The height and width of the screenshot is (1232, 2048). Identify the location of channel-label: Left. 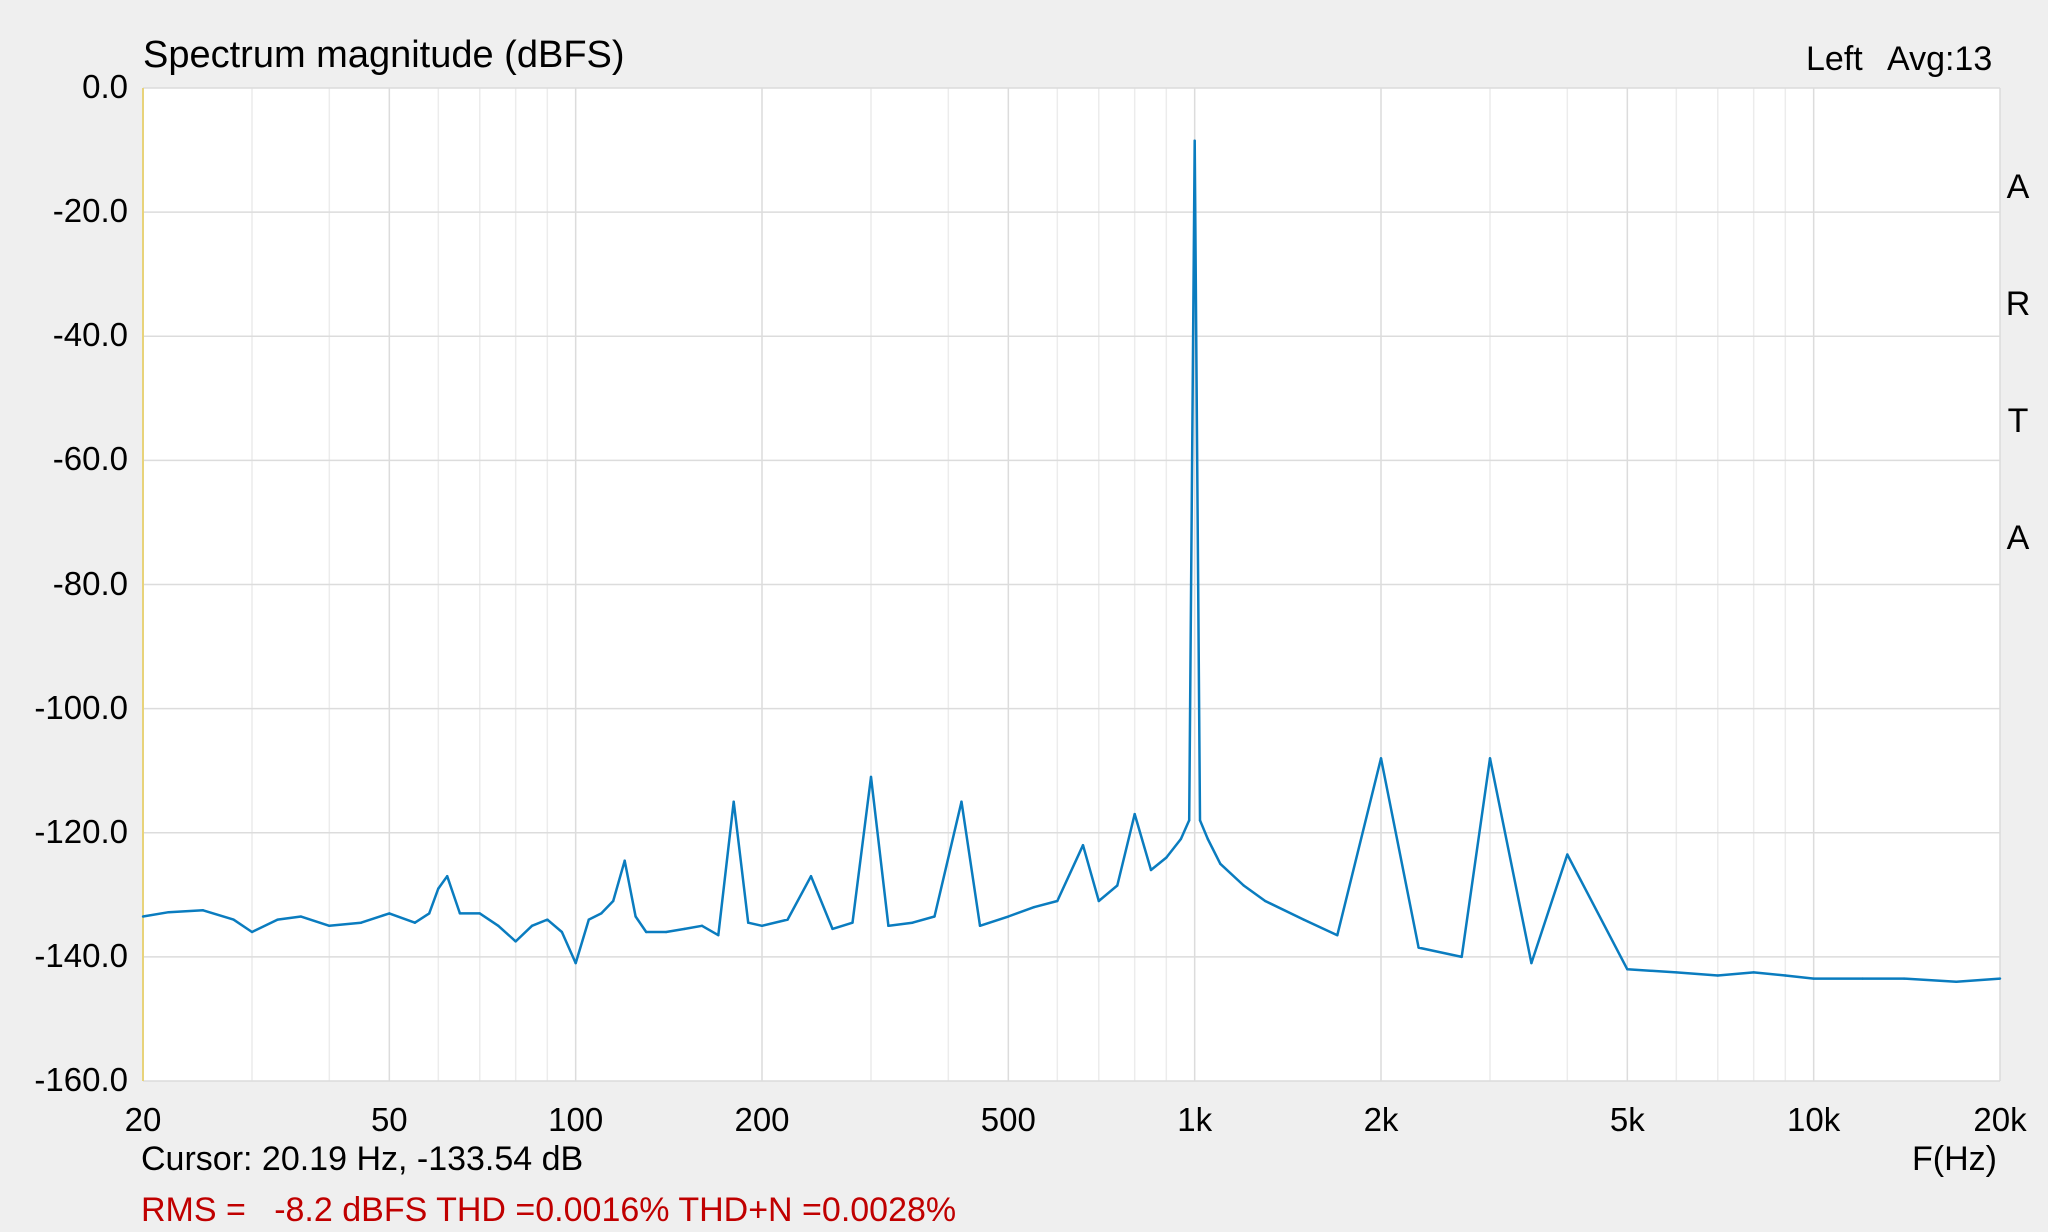
(1834, 59).